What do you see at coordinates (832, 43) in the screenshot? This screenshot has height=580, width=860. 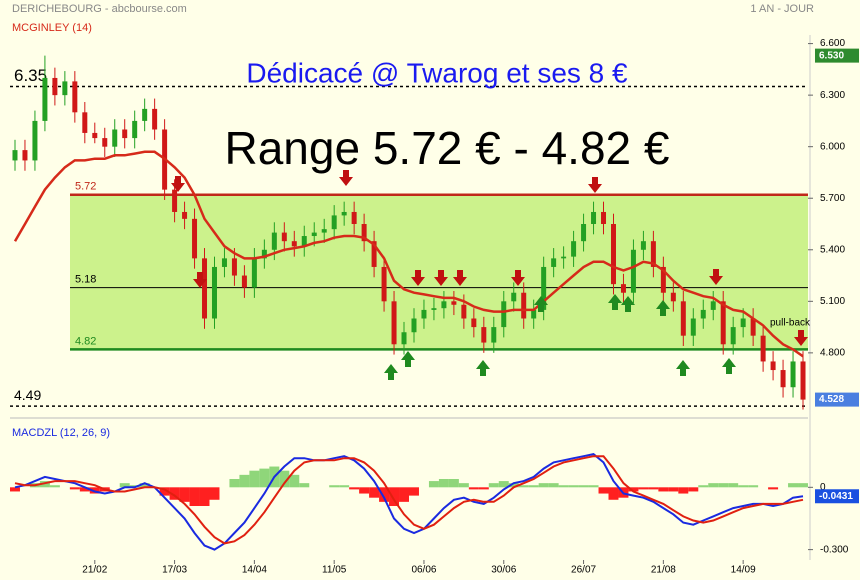 I see `y-tick-label: 6.600` at bounding box center [832, 43].